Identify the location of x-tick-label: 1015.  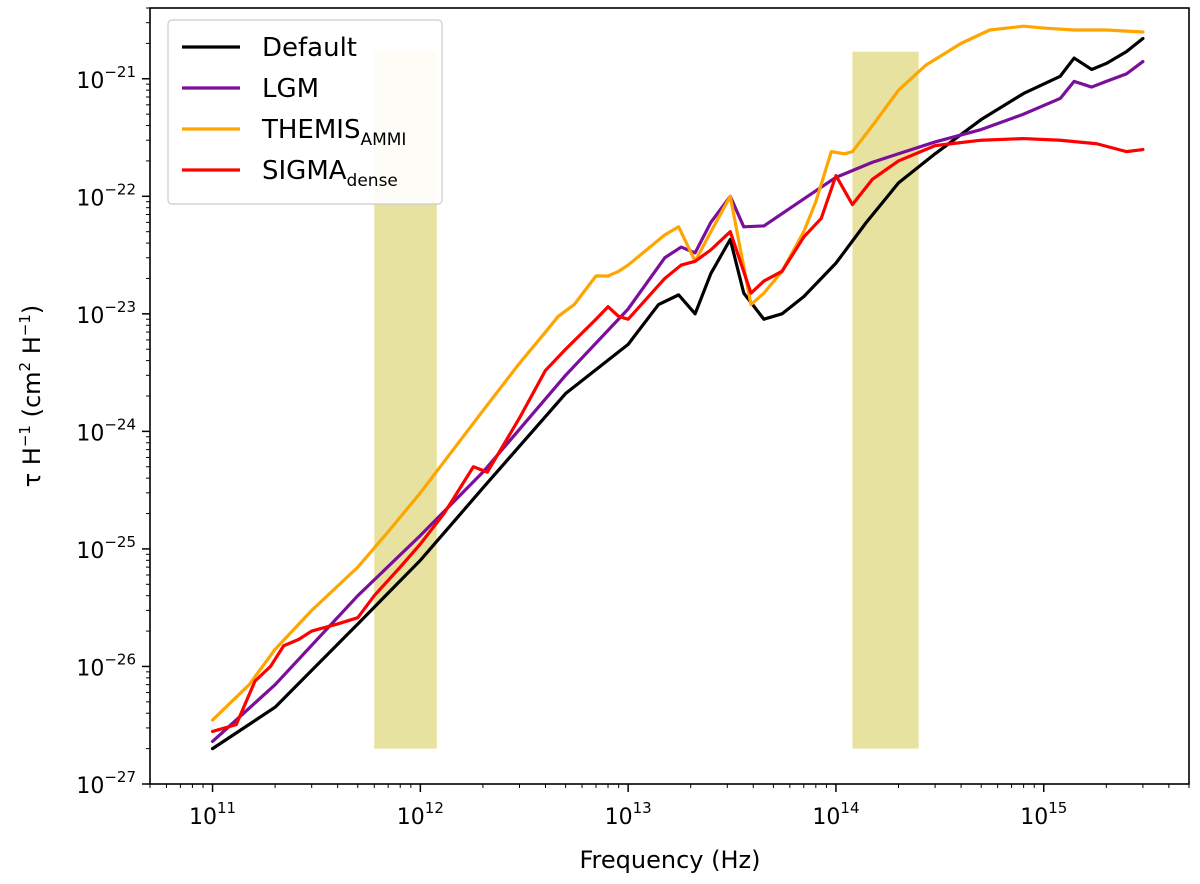
(1043, 814).